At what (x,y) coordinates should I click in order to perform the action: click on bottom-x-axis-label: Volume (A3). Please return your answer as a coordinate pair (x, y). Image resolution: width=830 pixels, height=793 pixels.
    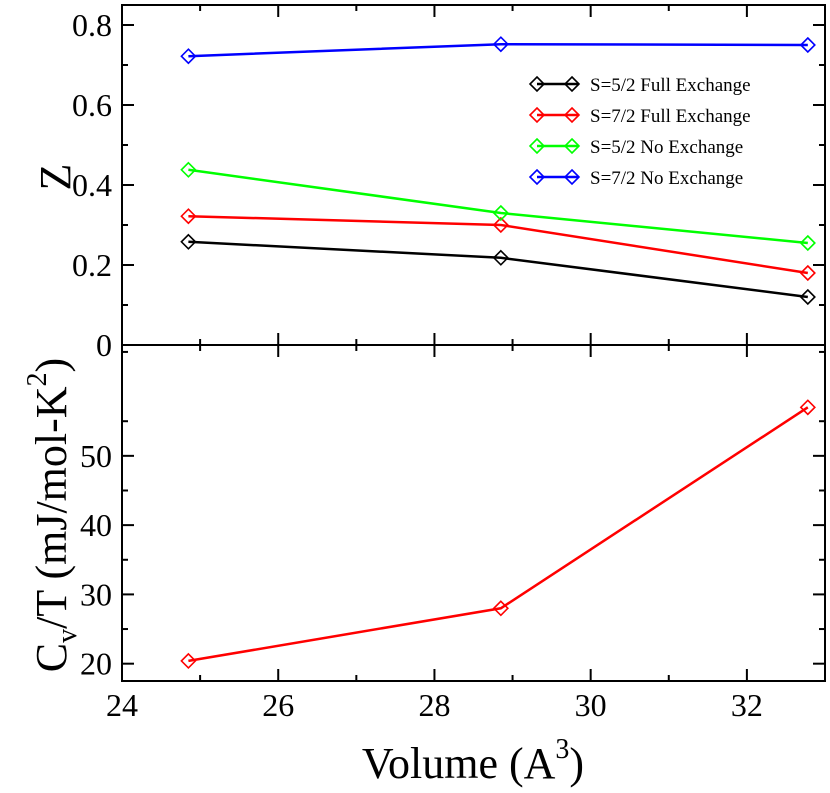
    Looking at the image, I should click on (473, 761).